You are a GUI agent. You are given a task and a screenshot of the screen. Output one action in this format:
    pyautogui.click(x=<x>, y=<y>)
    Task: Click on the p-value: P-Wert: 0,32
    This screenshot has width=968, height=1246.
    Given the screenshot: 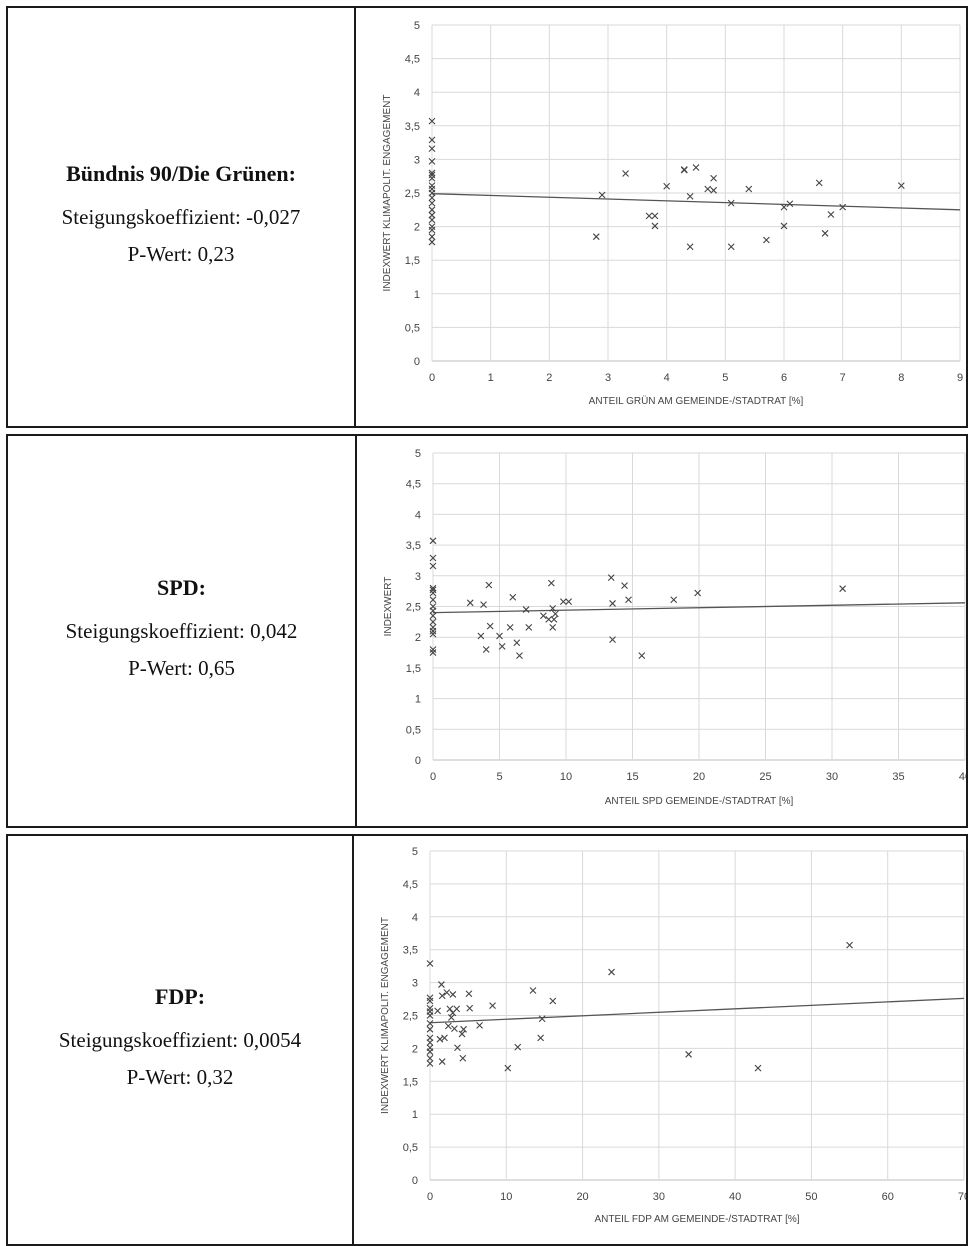 What is the action you would take?
    pyautogui.click(x=180, y=1077)
    